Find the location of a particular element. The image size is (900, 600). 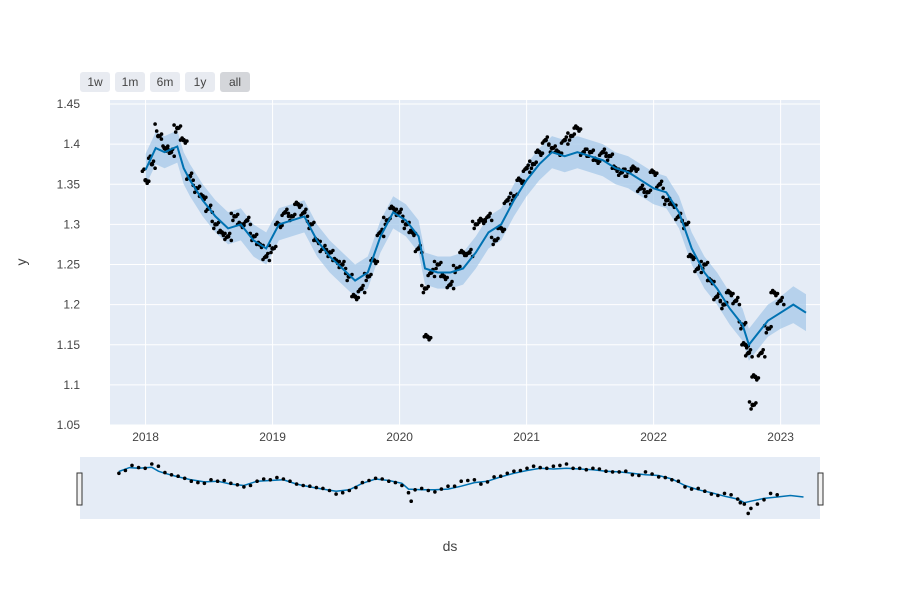

range-button-1w: 1w is located at coordinates (95, 82).